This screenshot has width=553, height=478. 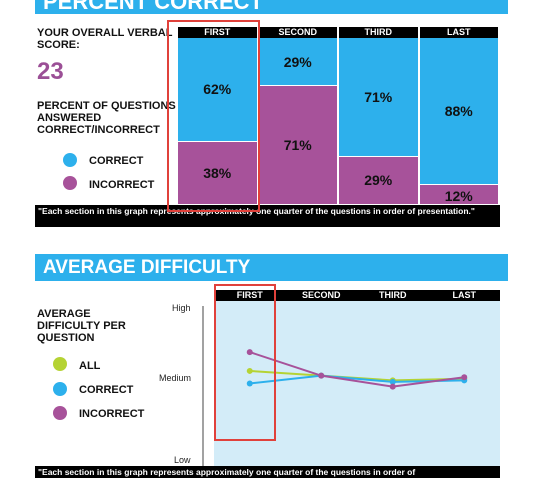 What do you see at coordinates (153, 7) in the screenshot?
I see `percent-correct-title: PERCENT CORRECT` at bounding box center [153, 7].